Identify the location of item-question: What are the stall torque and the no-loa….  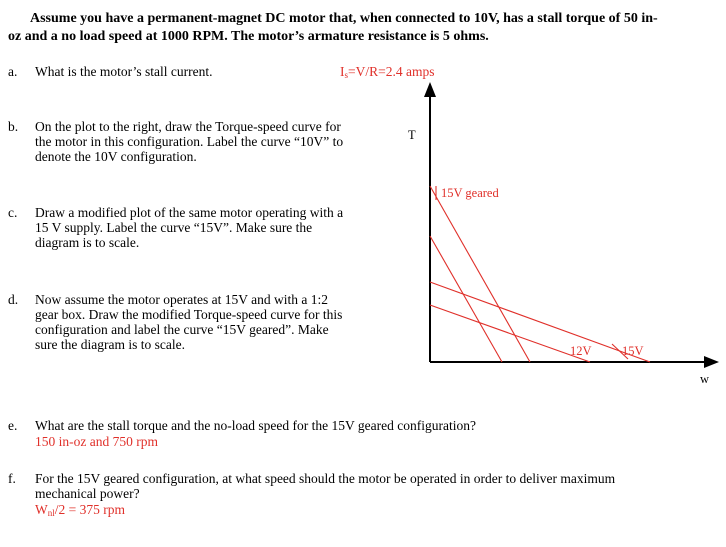
(255, 425).